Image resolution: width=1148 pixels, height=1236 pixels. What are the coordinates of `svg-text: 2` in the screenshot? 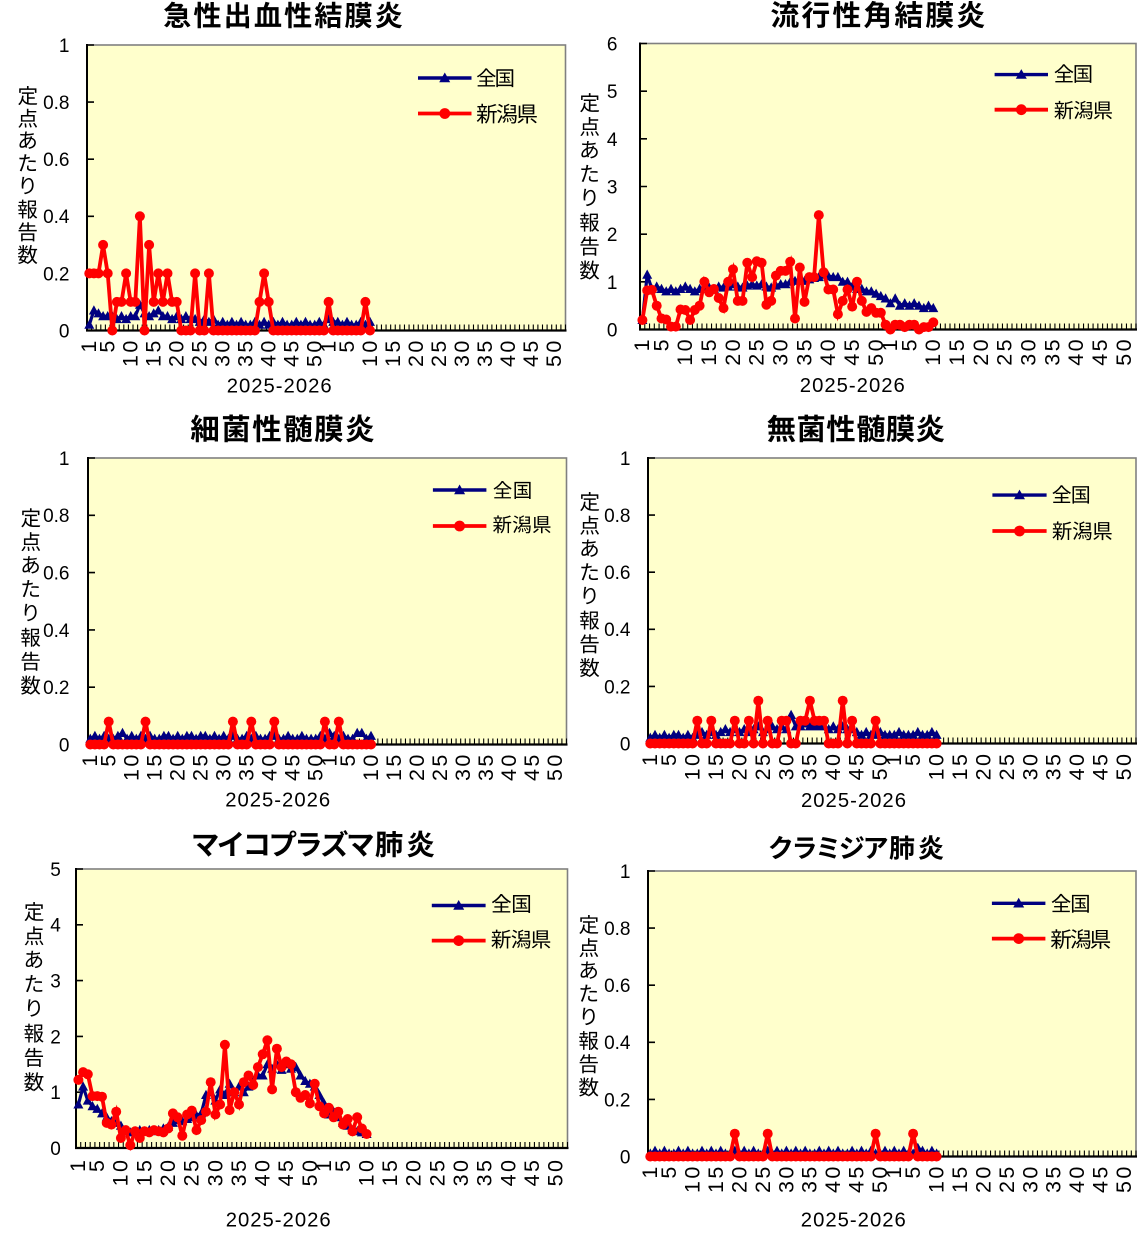 It's located at (55, 1037).